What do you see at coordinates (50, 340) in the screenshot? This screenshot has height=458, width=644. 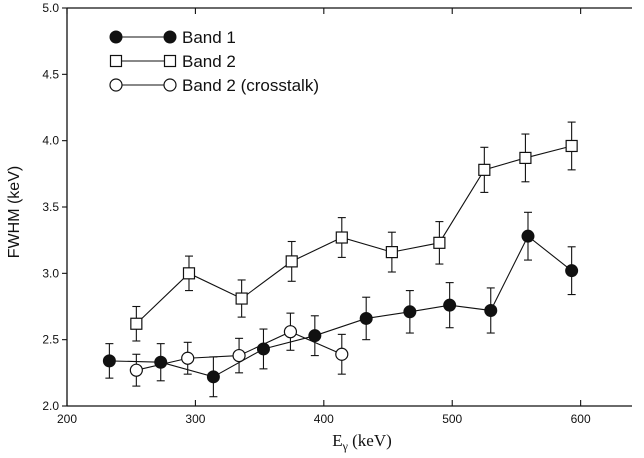 I see `y-tick-label: 2.5` at bounding box center [50, 340].